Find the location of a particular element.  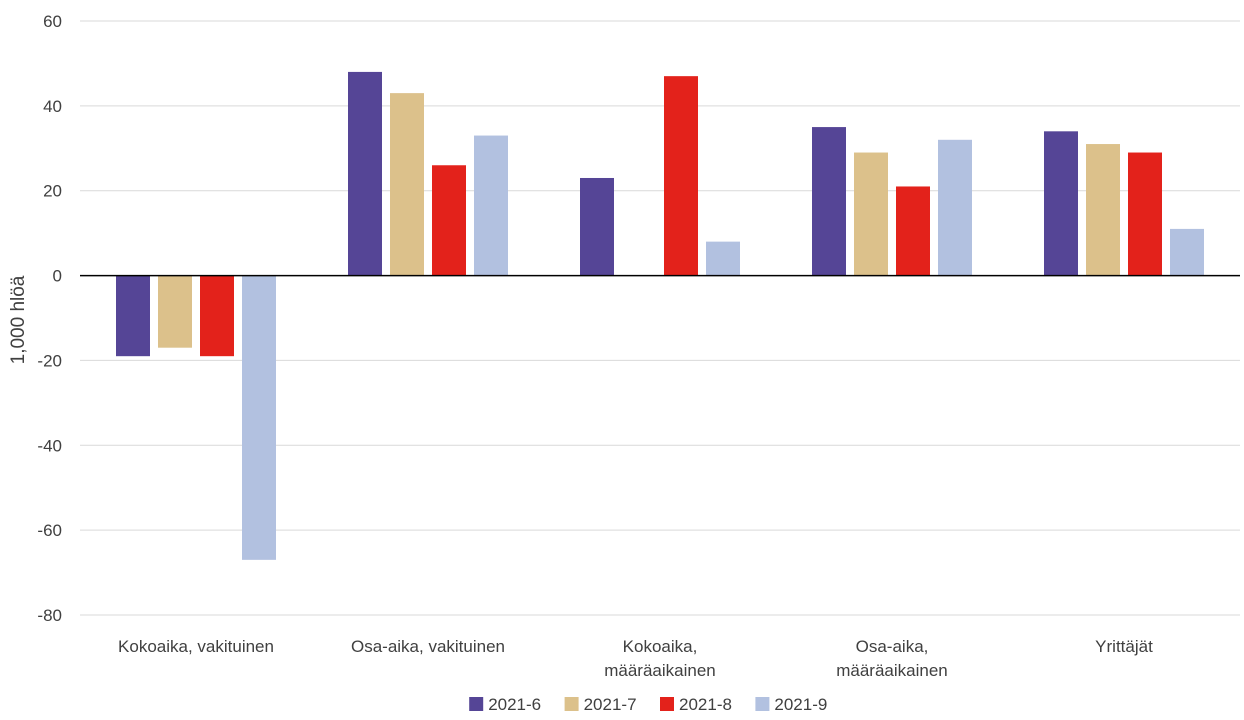

y-axis-ticks: -80 -60 -40 -20 0 20 40 60 is located at coordinates (49, 318).